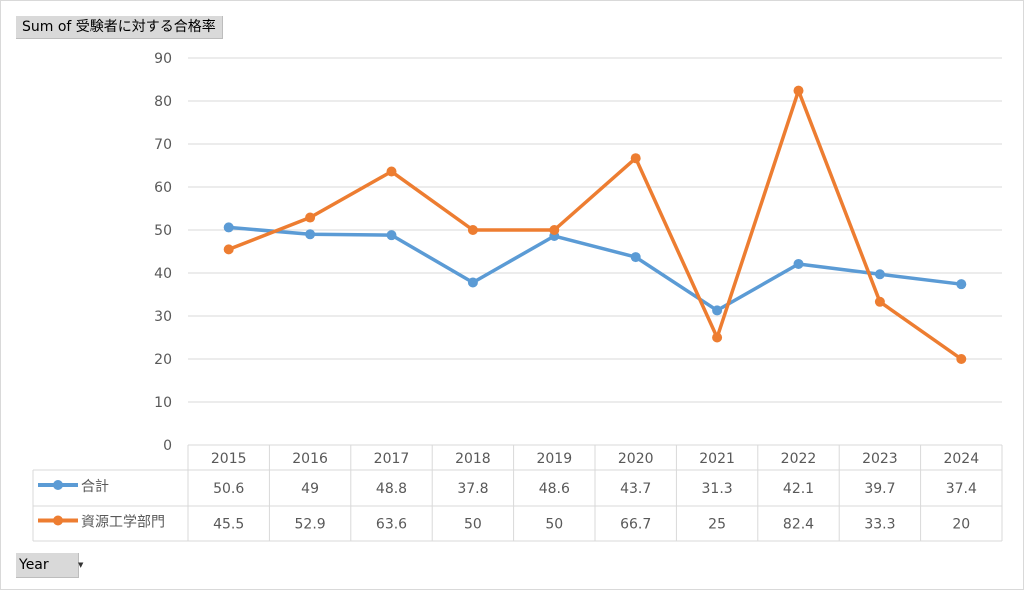 The height and width of the screenshot is (590, 1024). What do you see at coordinates (473, 459) in the screenshot?
I see `x-tick-label: 2018` at bounding box center [473, 459].